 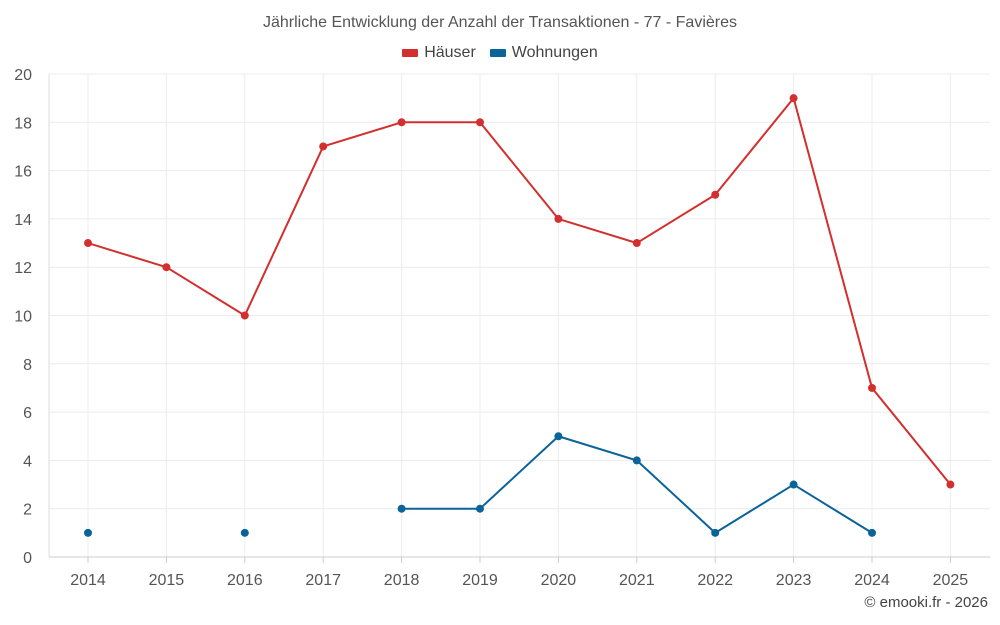 I want to click on y-tick-label: 20, so click(x=23, y=75).